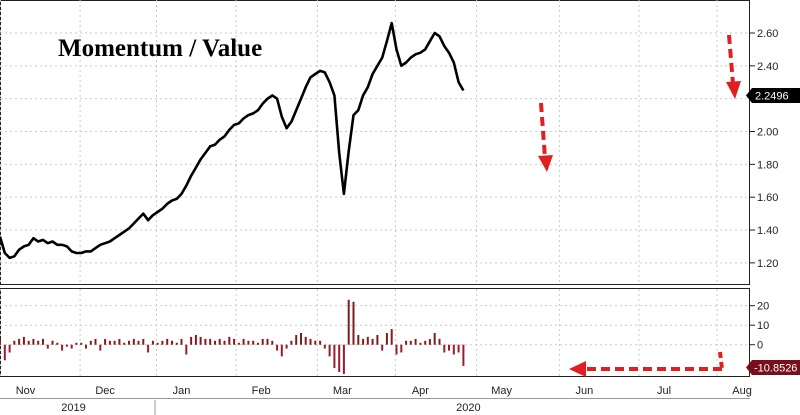 The image size is (800, 415). I want to click on bottom-y-axis: 20 10 0, so click(759, 326).